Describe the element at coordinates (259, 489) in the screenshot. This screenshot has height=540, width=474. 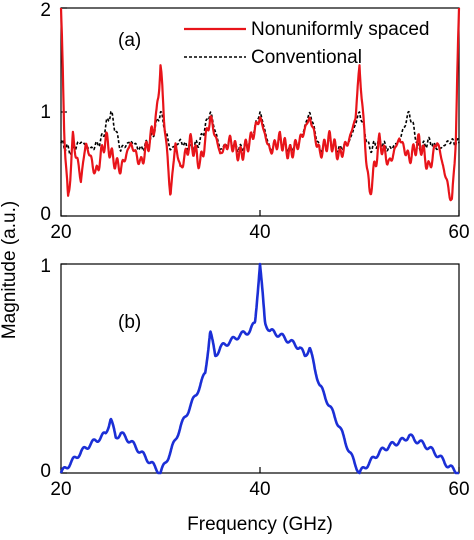
I see `panel-b-x-tick-label: 40` at that location.